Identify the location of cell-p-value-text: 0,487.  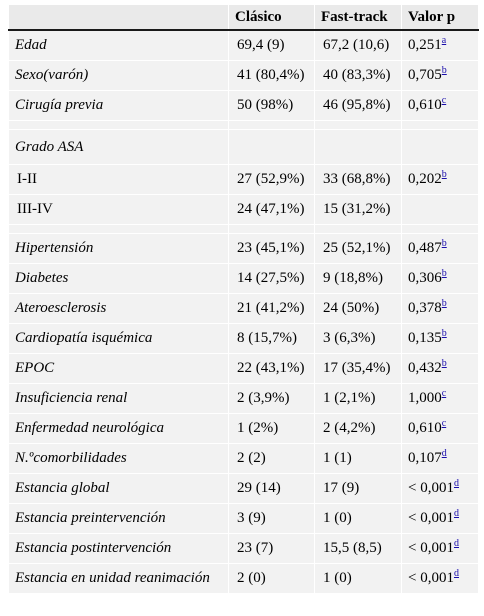
(425, 248).